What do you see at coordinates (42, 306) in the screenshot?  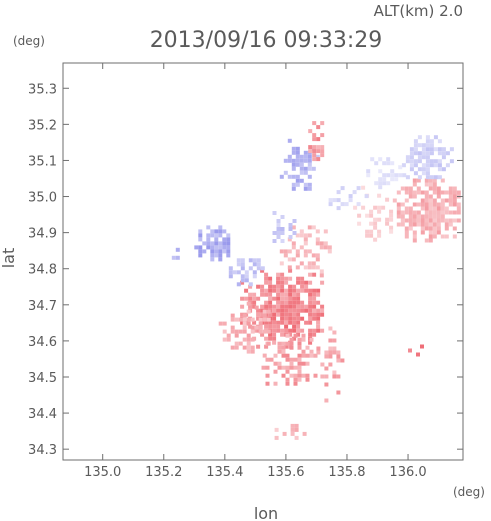 I see `y-tick-label: 34.7` at bounding box center [42, 306].